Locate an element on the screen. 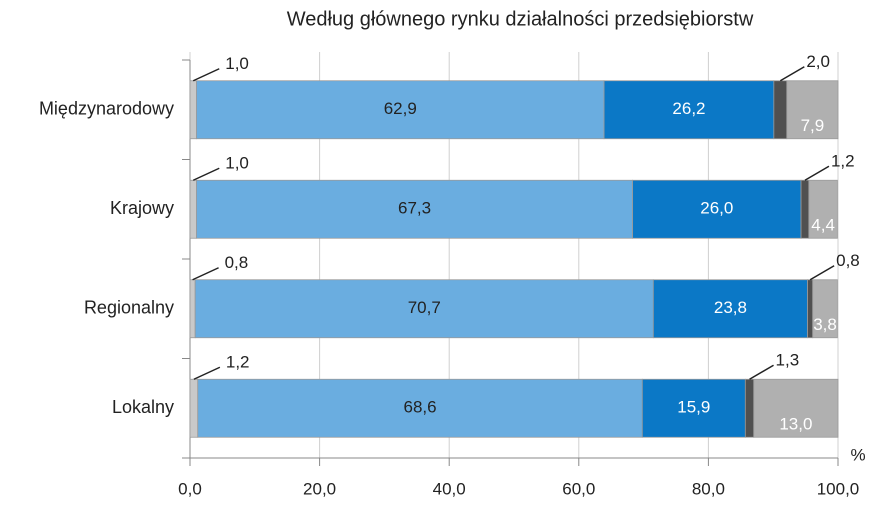  y-tick-label: Regionalny is located at coordinates (129, 308).